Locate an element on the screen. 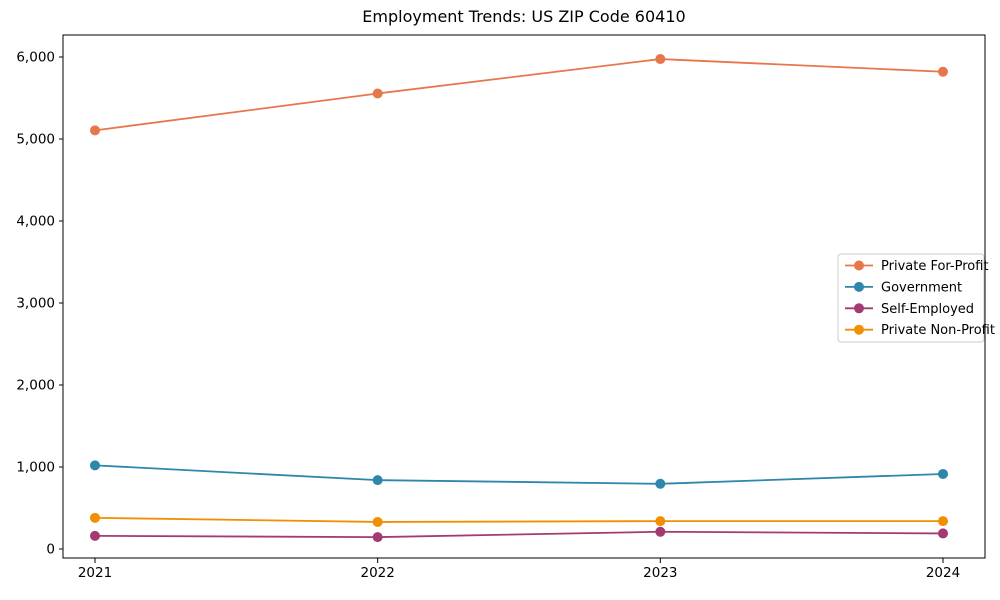  legend-label: Self-Employed is located at coordinates (927, 309).